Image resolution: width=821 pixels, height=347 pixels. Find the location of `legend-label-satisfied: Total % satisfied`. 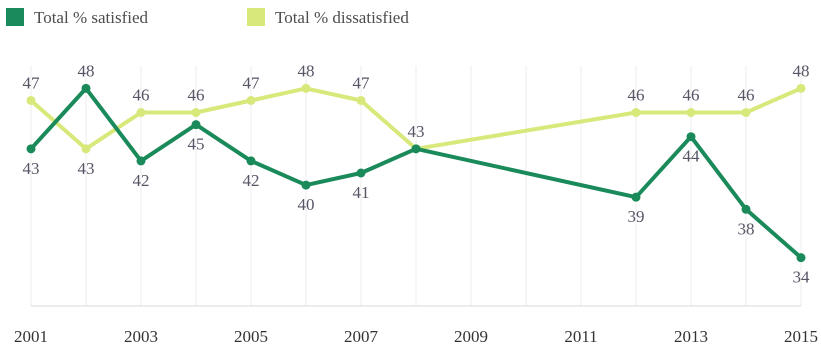

legend-label-satisfied: Total % satisfied is located at coordinates (91, 17).